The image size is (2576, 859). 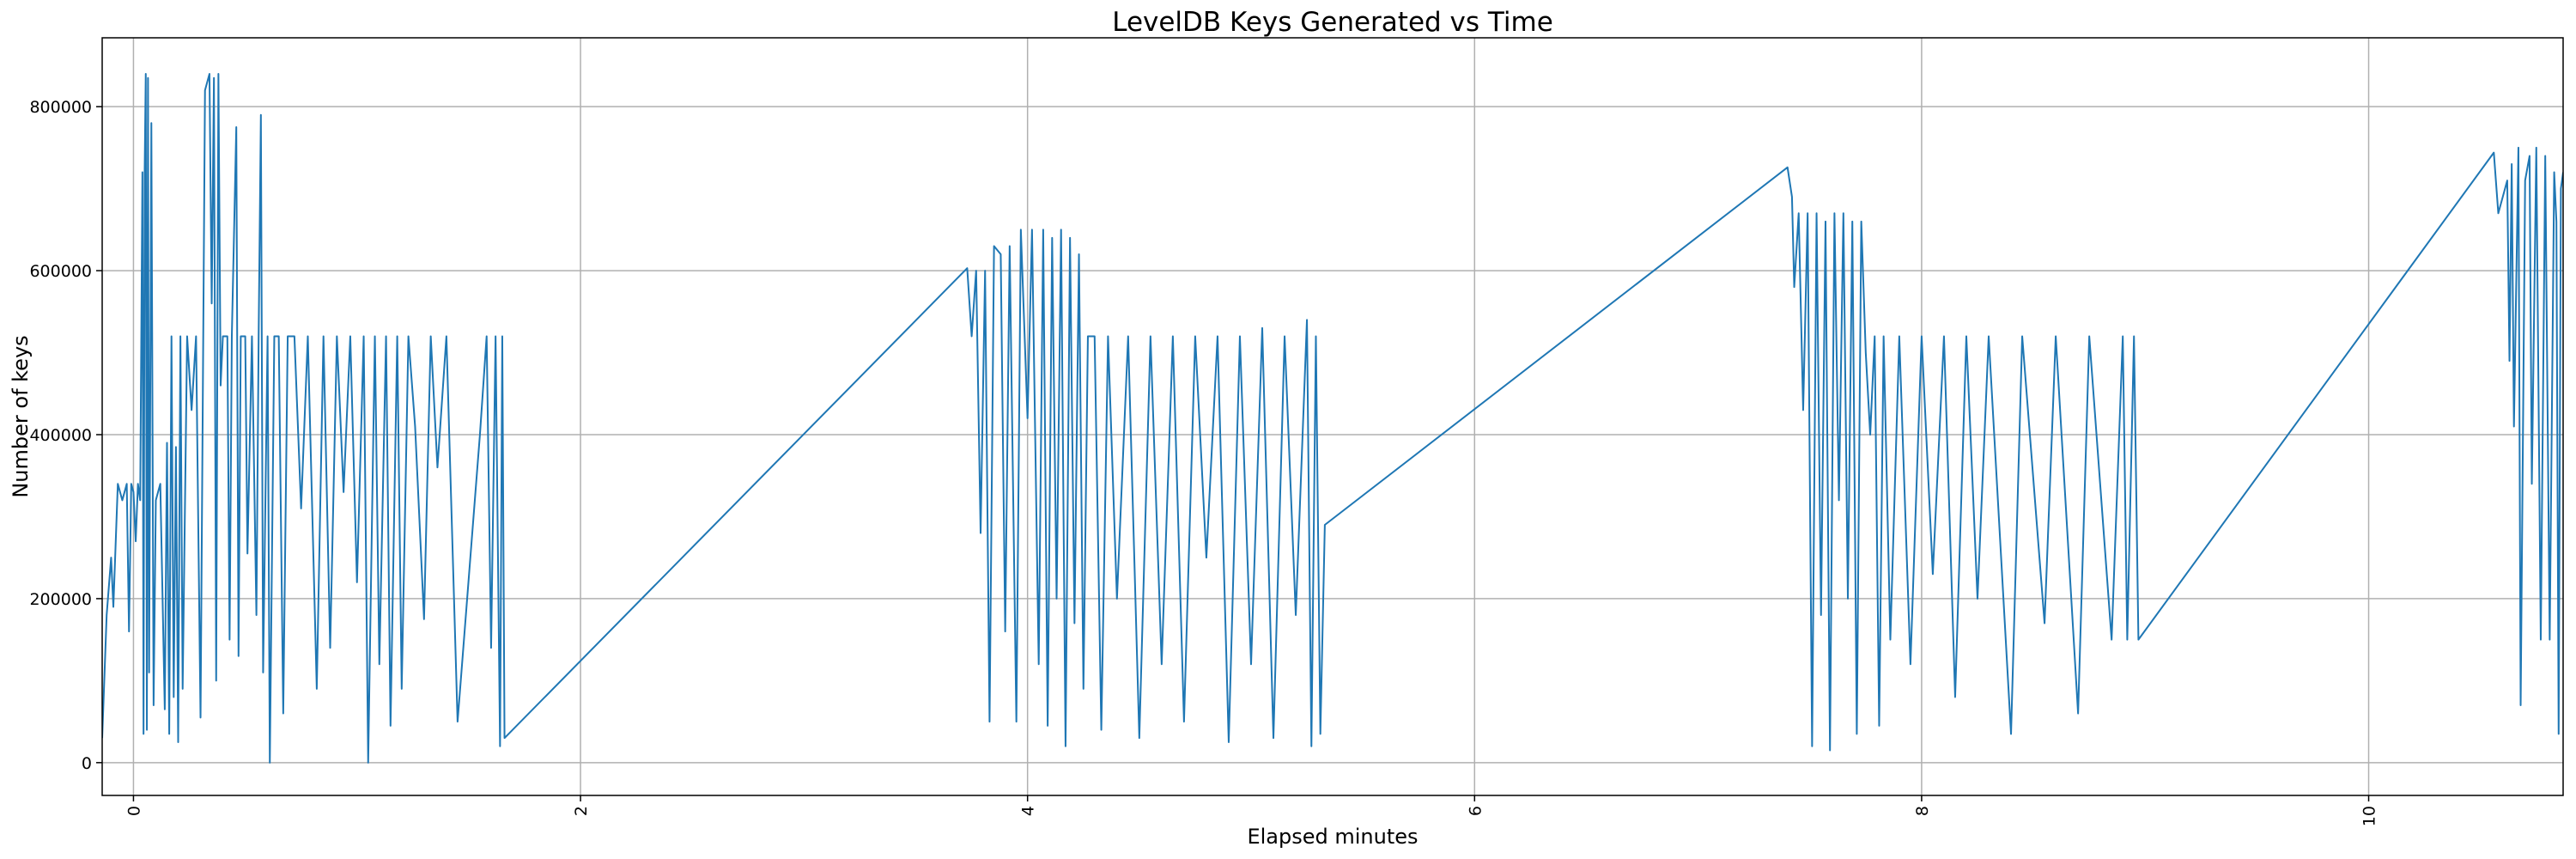 What do you see at coordinates (61, 600) in the screenshot?
I see `y-tick-label: 200000` at bounding box center [61, 600].